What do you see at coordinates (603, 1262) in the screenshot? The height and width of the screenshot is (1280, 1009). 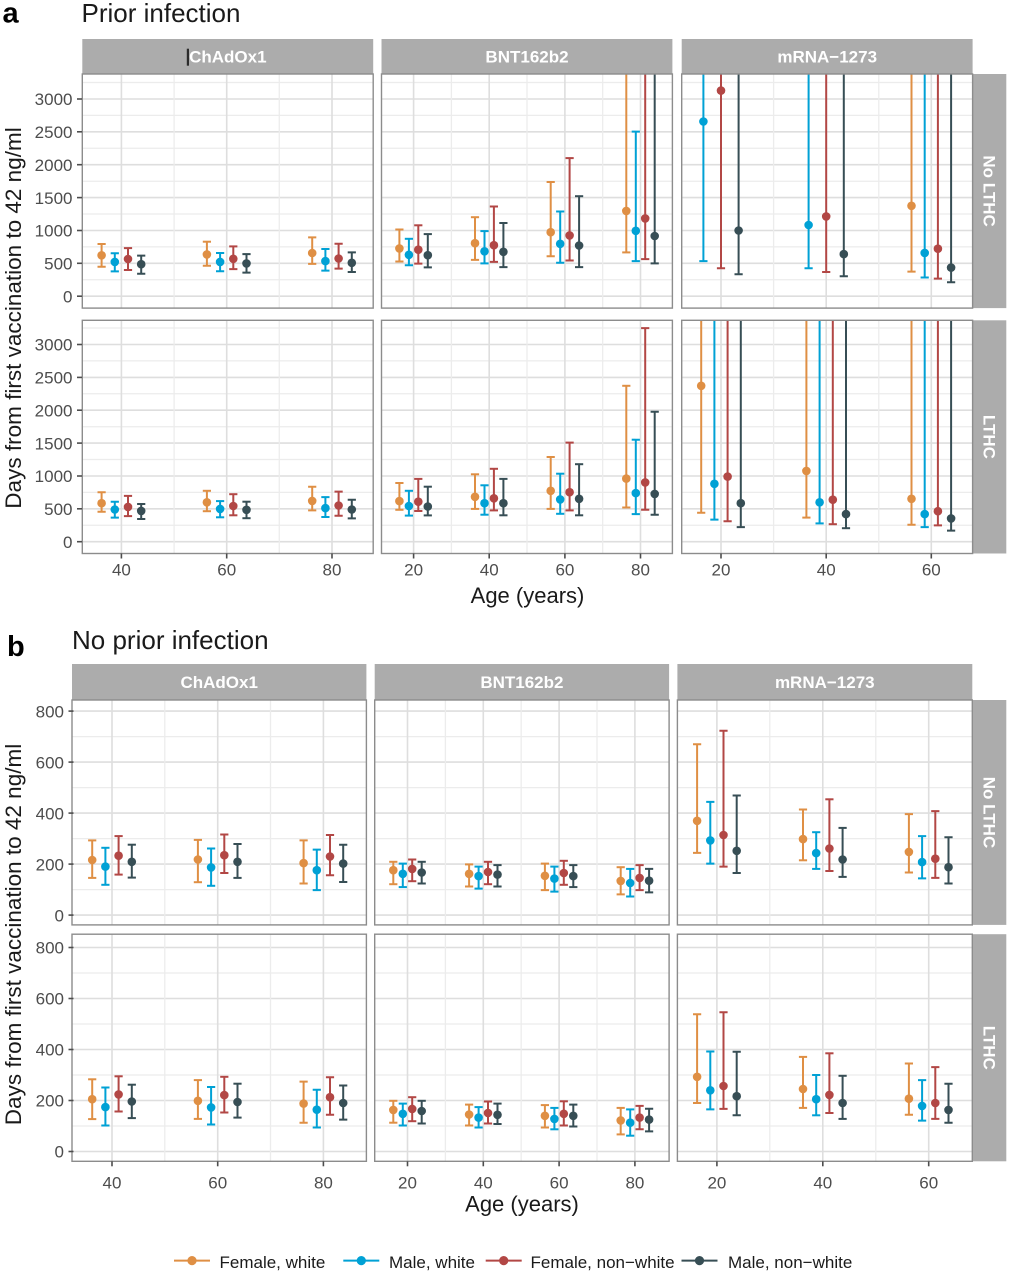 I see `svg-text: Female, non−white` at bounding box center [603, 1262].